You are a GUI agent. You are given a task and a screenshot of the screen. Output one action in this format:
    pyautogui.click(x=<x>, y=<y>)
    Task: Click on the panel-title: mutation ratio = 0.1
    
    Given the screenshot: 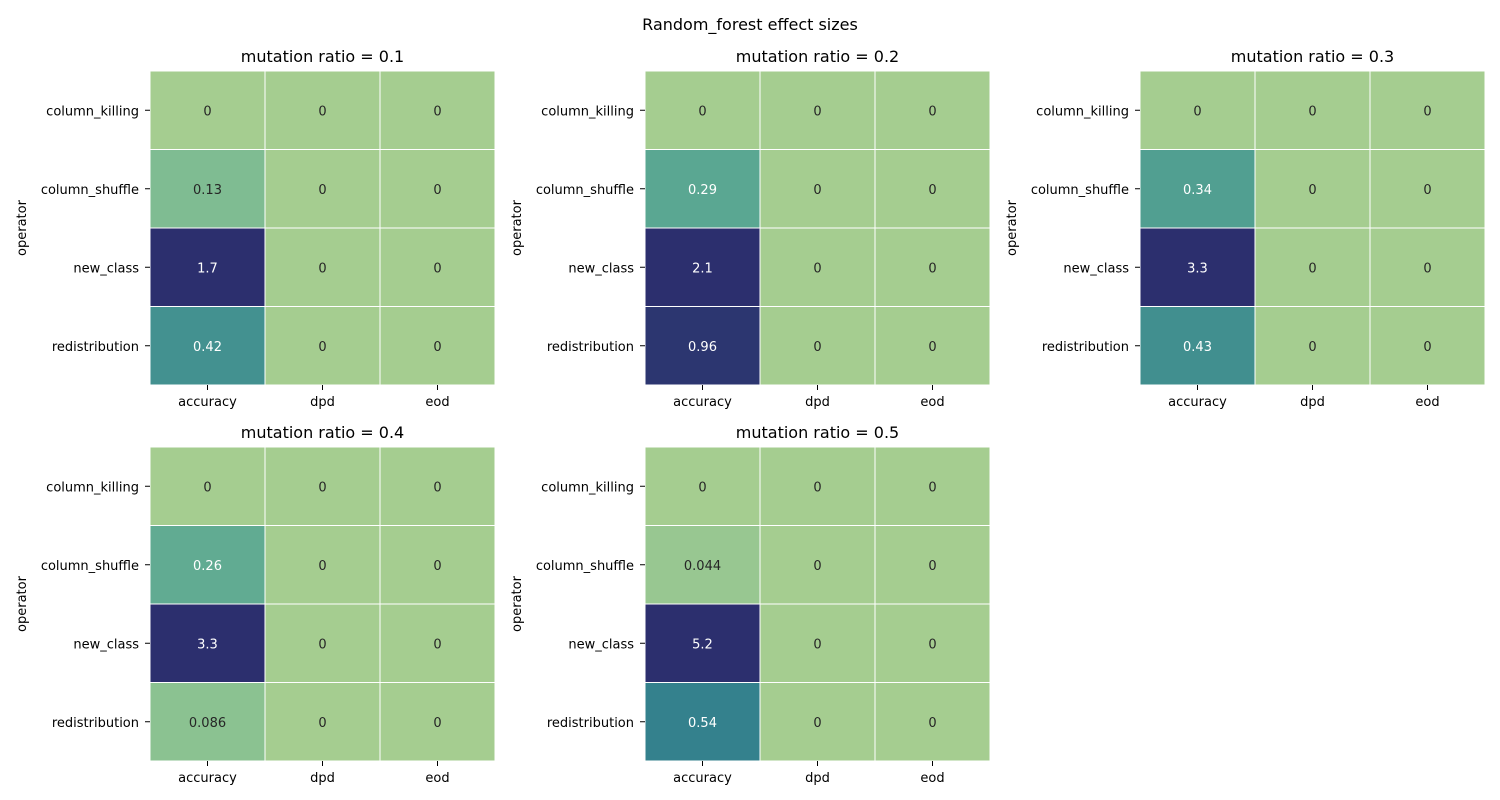 What is the action you would take?
    pyautogui.click(x=322, y=56)
    